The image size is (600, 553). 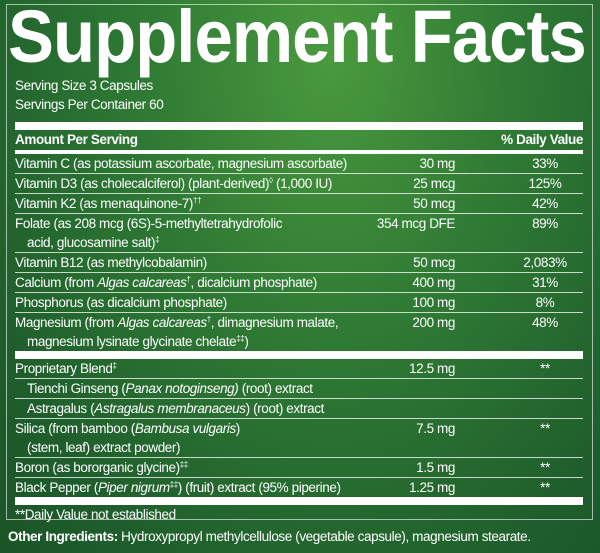 I want to click on table-header: Amount Per Serving % Daily Value, so click(x=299, y=142).